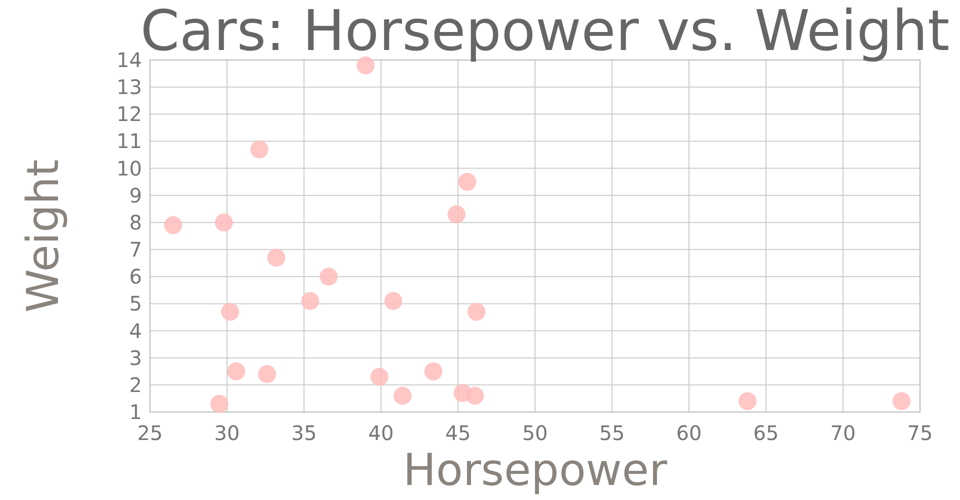  I want to click on y-tick-label: 3, so click(135, 358).